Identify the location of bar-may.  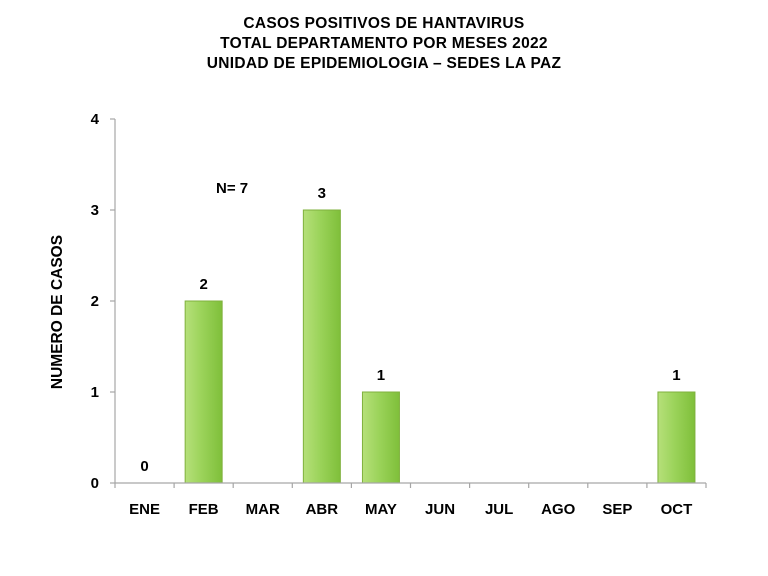
(380, 437).